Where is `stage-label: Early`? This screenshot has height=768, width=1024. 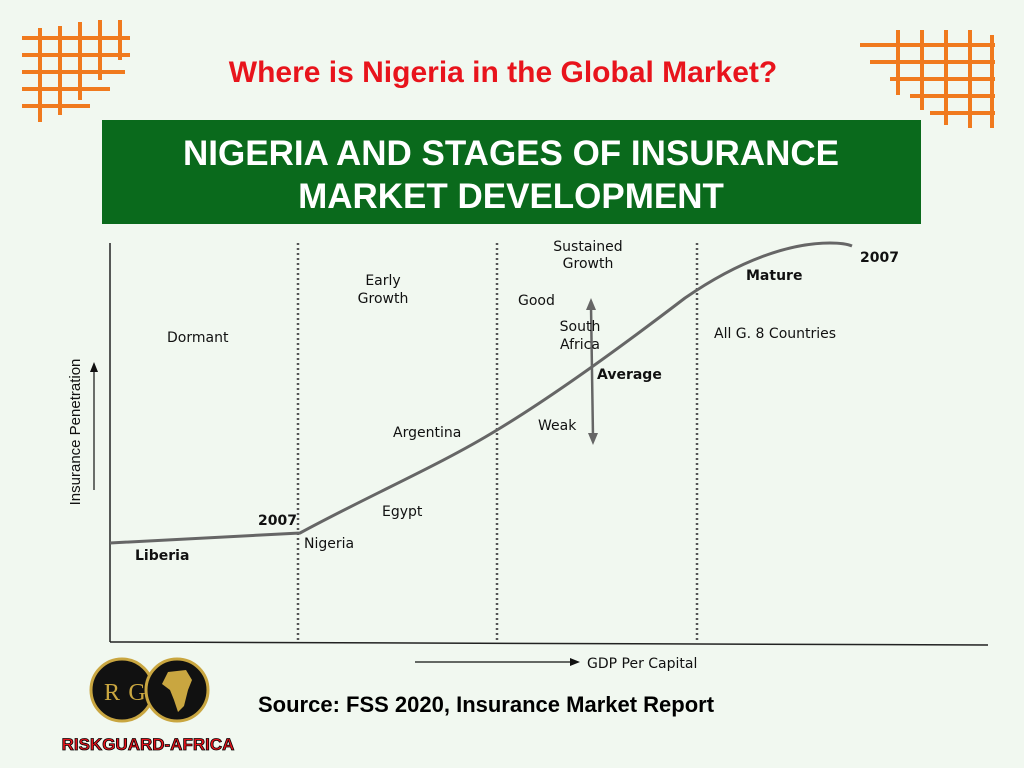
stage-label: Early is located at coordinates (382, 281).